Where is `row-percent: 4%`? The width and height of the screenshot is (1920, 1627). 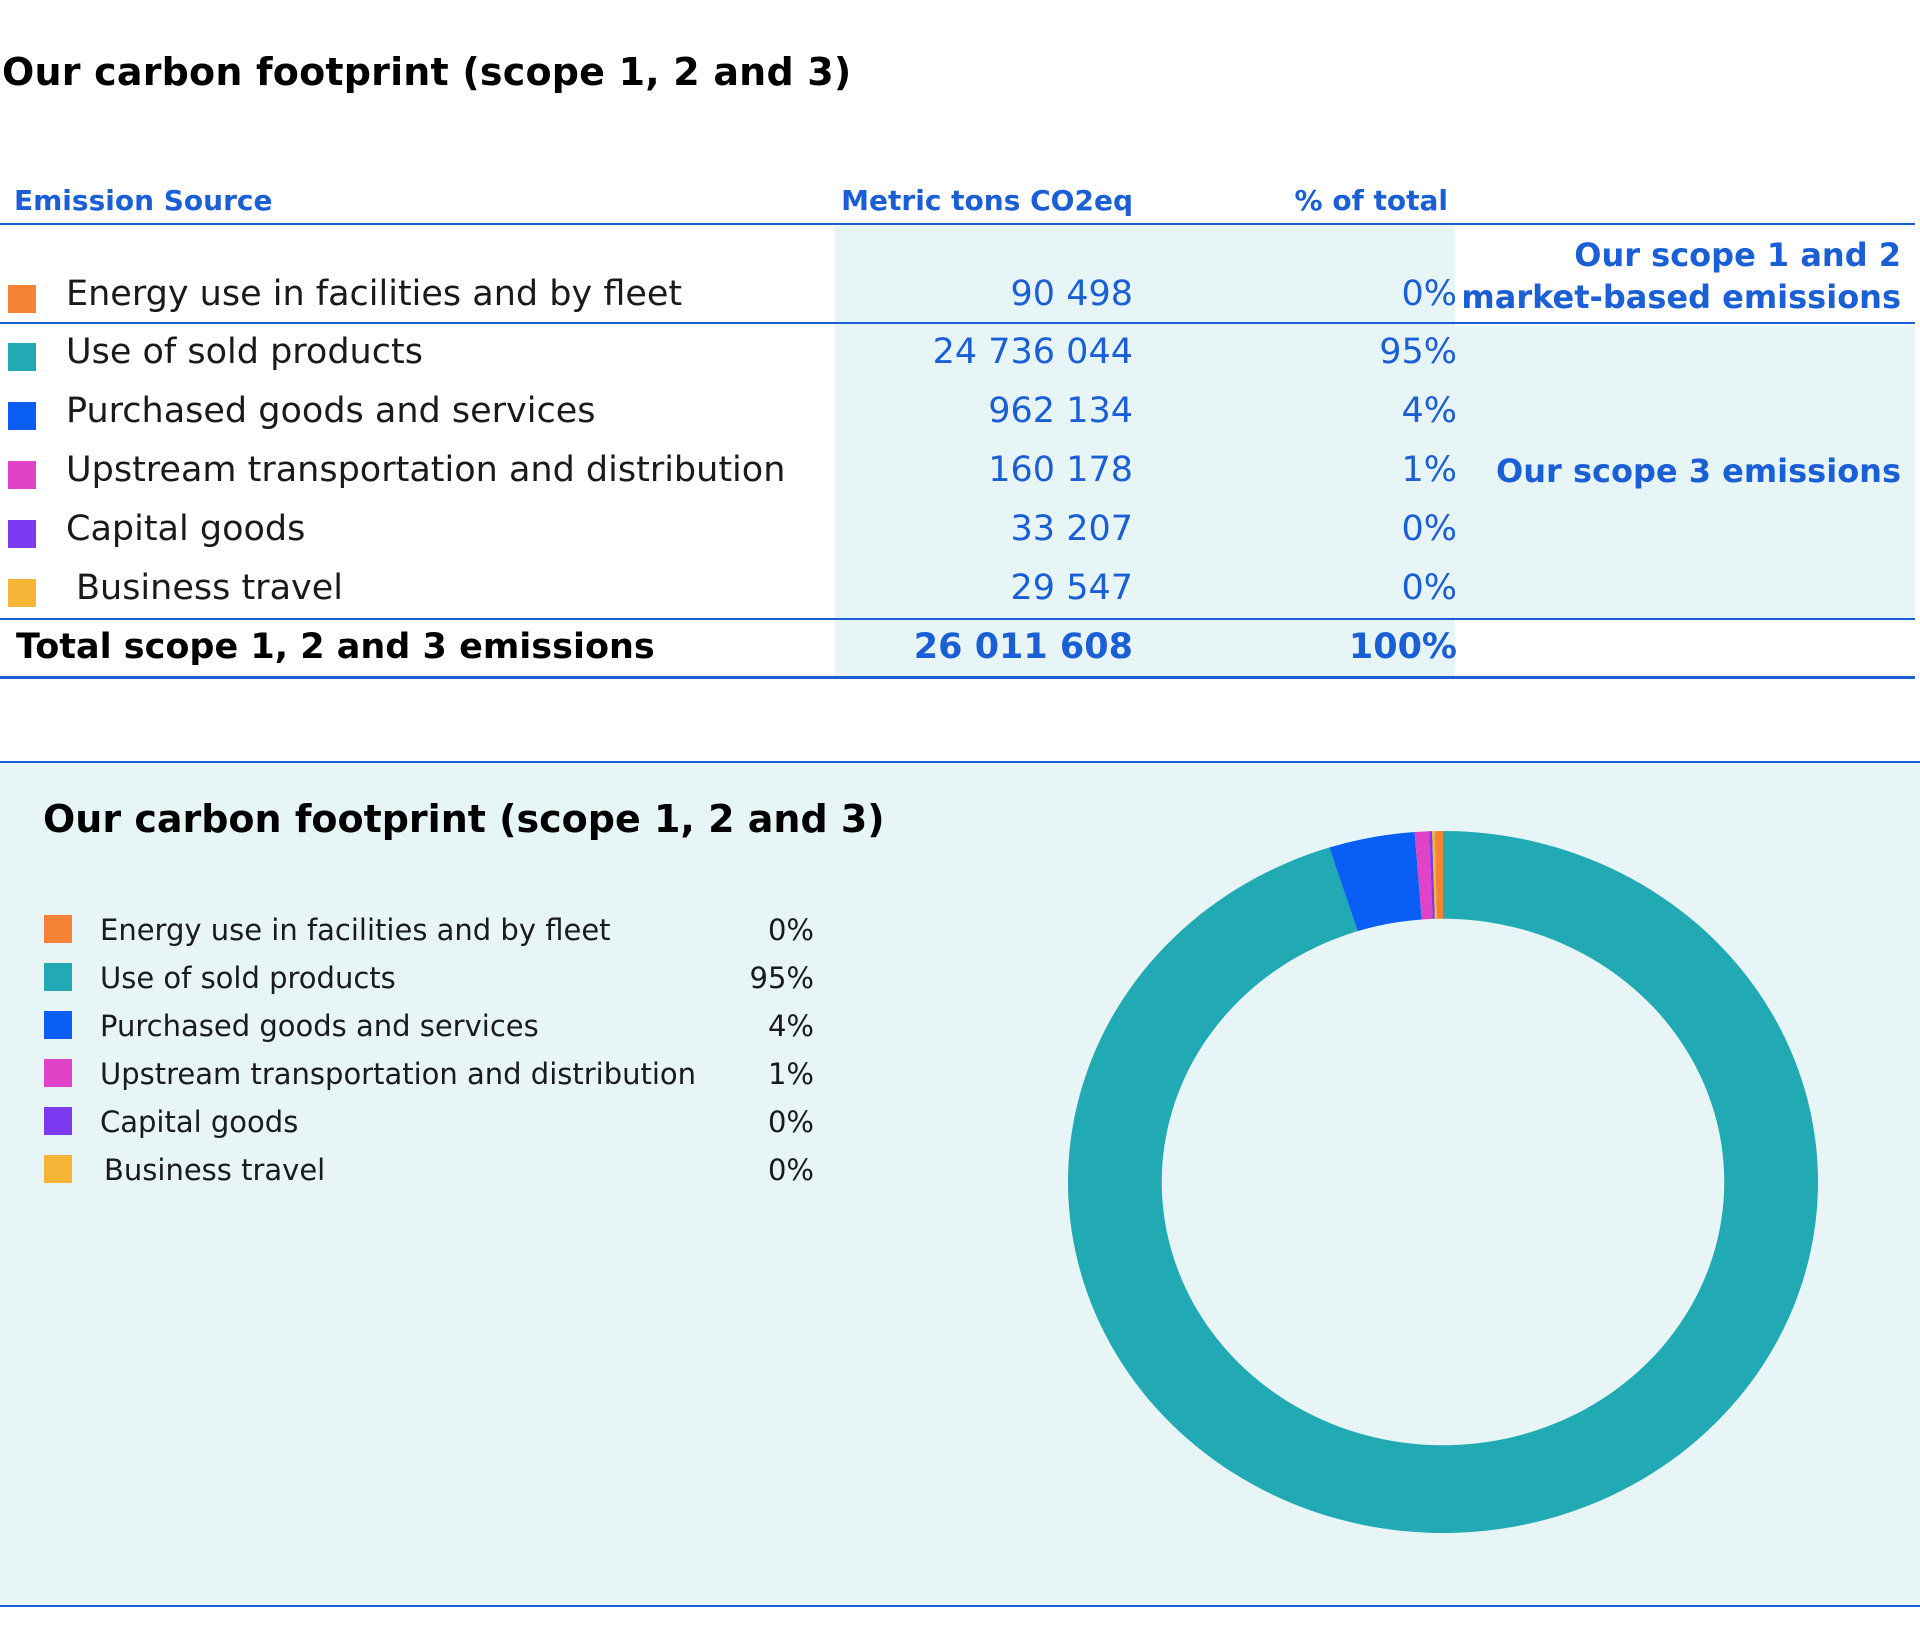 row-percent: 4% is located at coordinates (1429, 411).